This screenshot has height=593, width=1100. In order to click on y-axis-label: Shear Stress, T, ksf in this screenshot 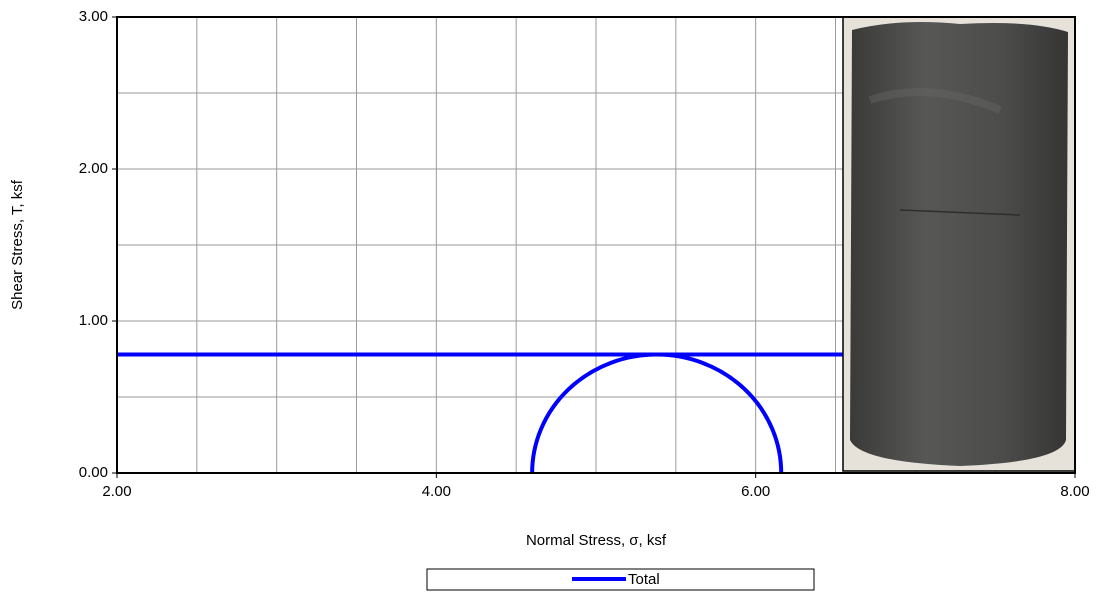, I will do `click(17, 244)`.